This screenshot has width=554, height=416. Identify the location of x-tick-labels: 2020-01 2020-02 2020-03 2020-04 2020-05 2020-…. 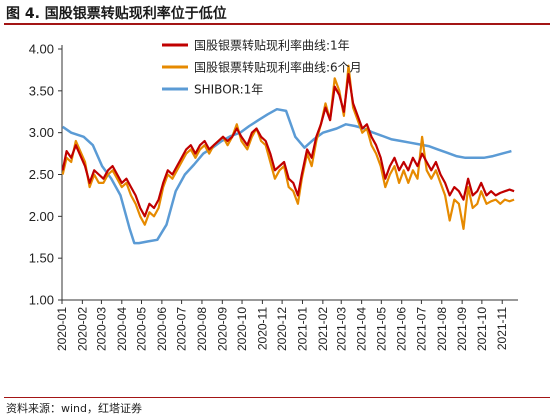
(282, 325).